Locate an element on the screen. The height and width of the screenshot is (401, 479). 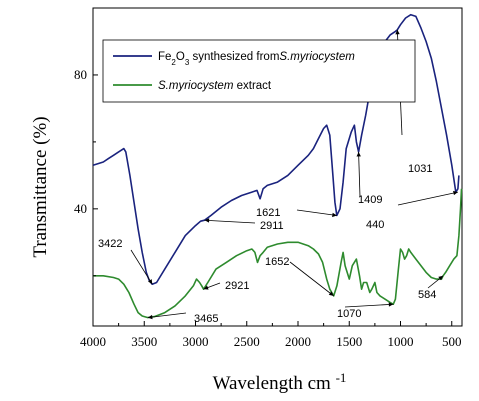
x-tick-label: 3500 is located at coordinates (144, 341).